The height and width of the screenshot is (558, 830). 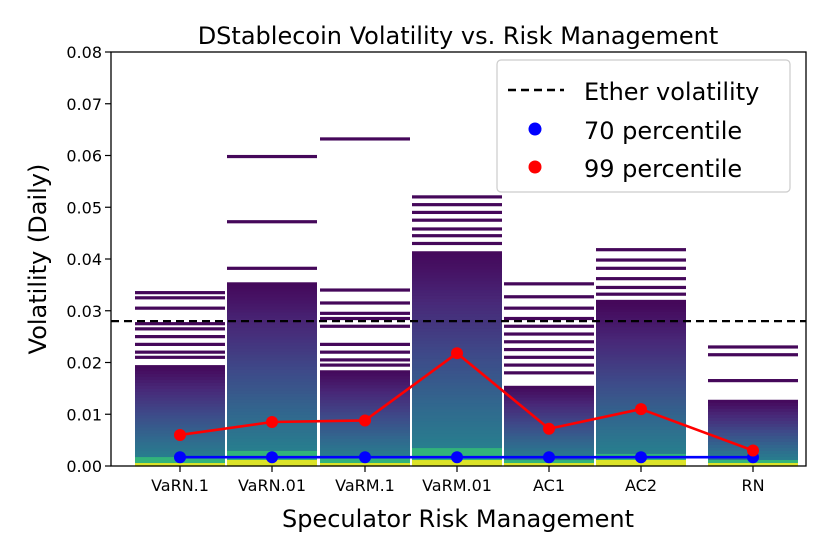 What do you see at coordinates (535, 129) in the screenshot?
I see `legend-marker-70-percentile` at bounding box center [535, 129].